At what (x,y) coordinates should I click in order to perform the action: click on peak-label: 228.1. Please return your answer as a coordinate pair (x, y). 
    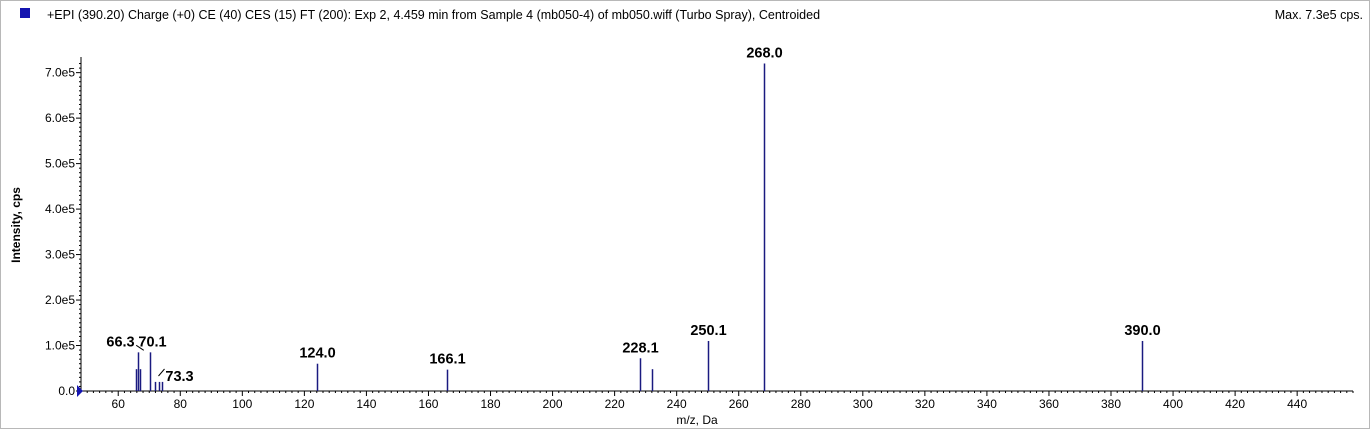
    Looking at the image, I should click on (640, 348).